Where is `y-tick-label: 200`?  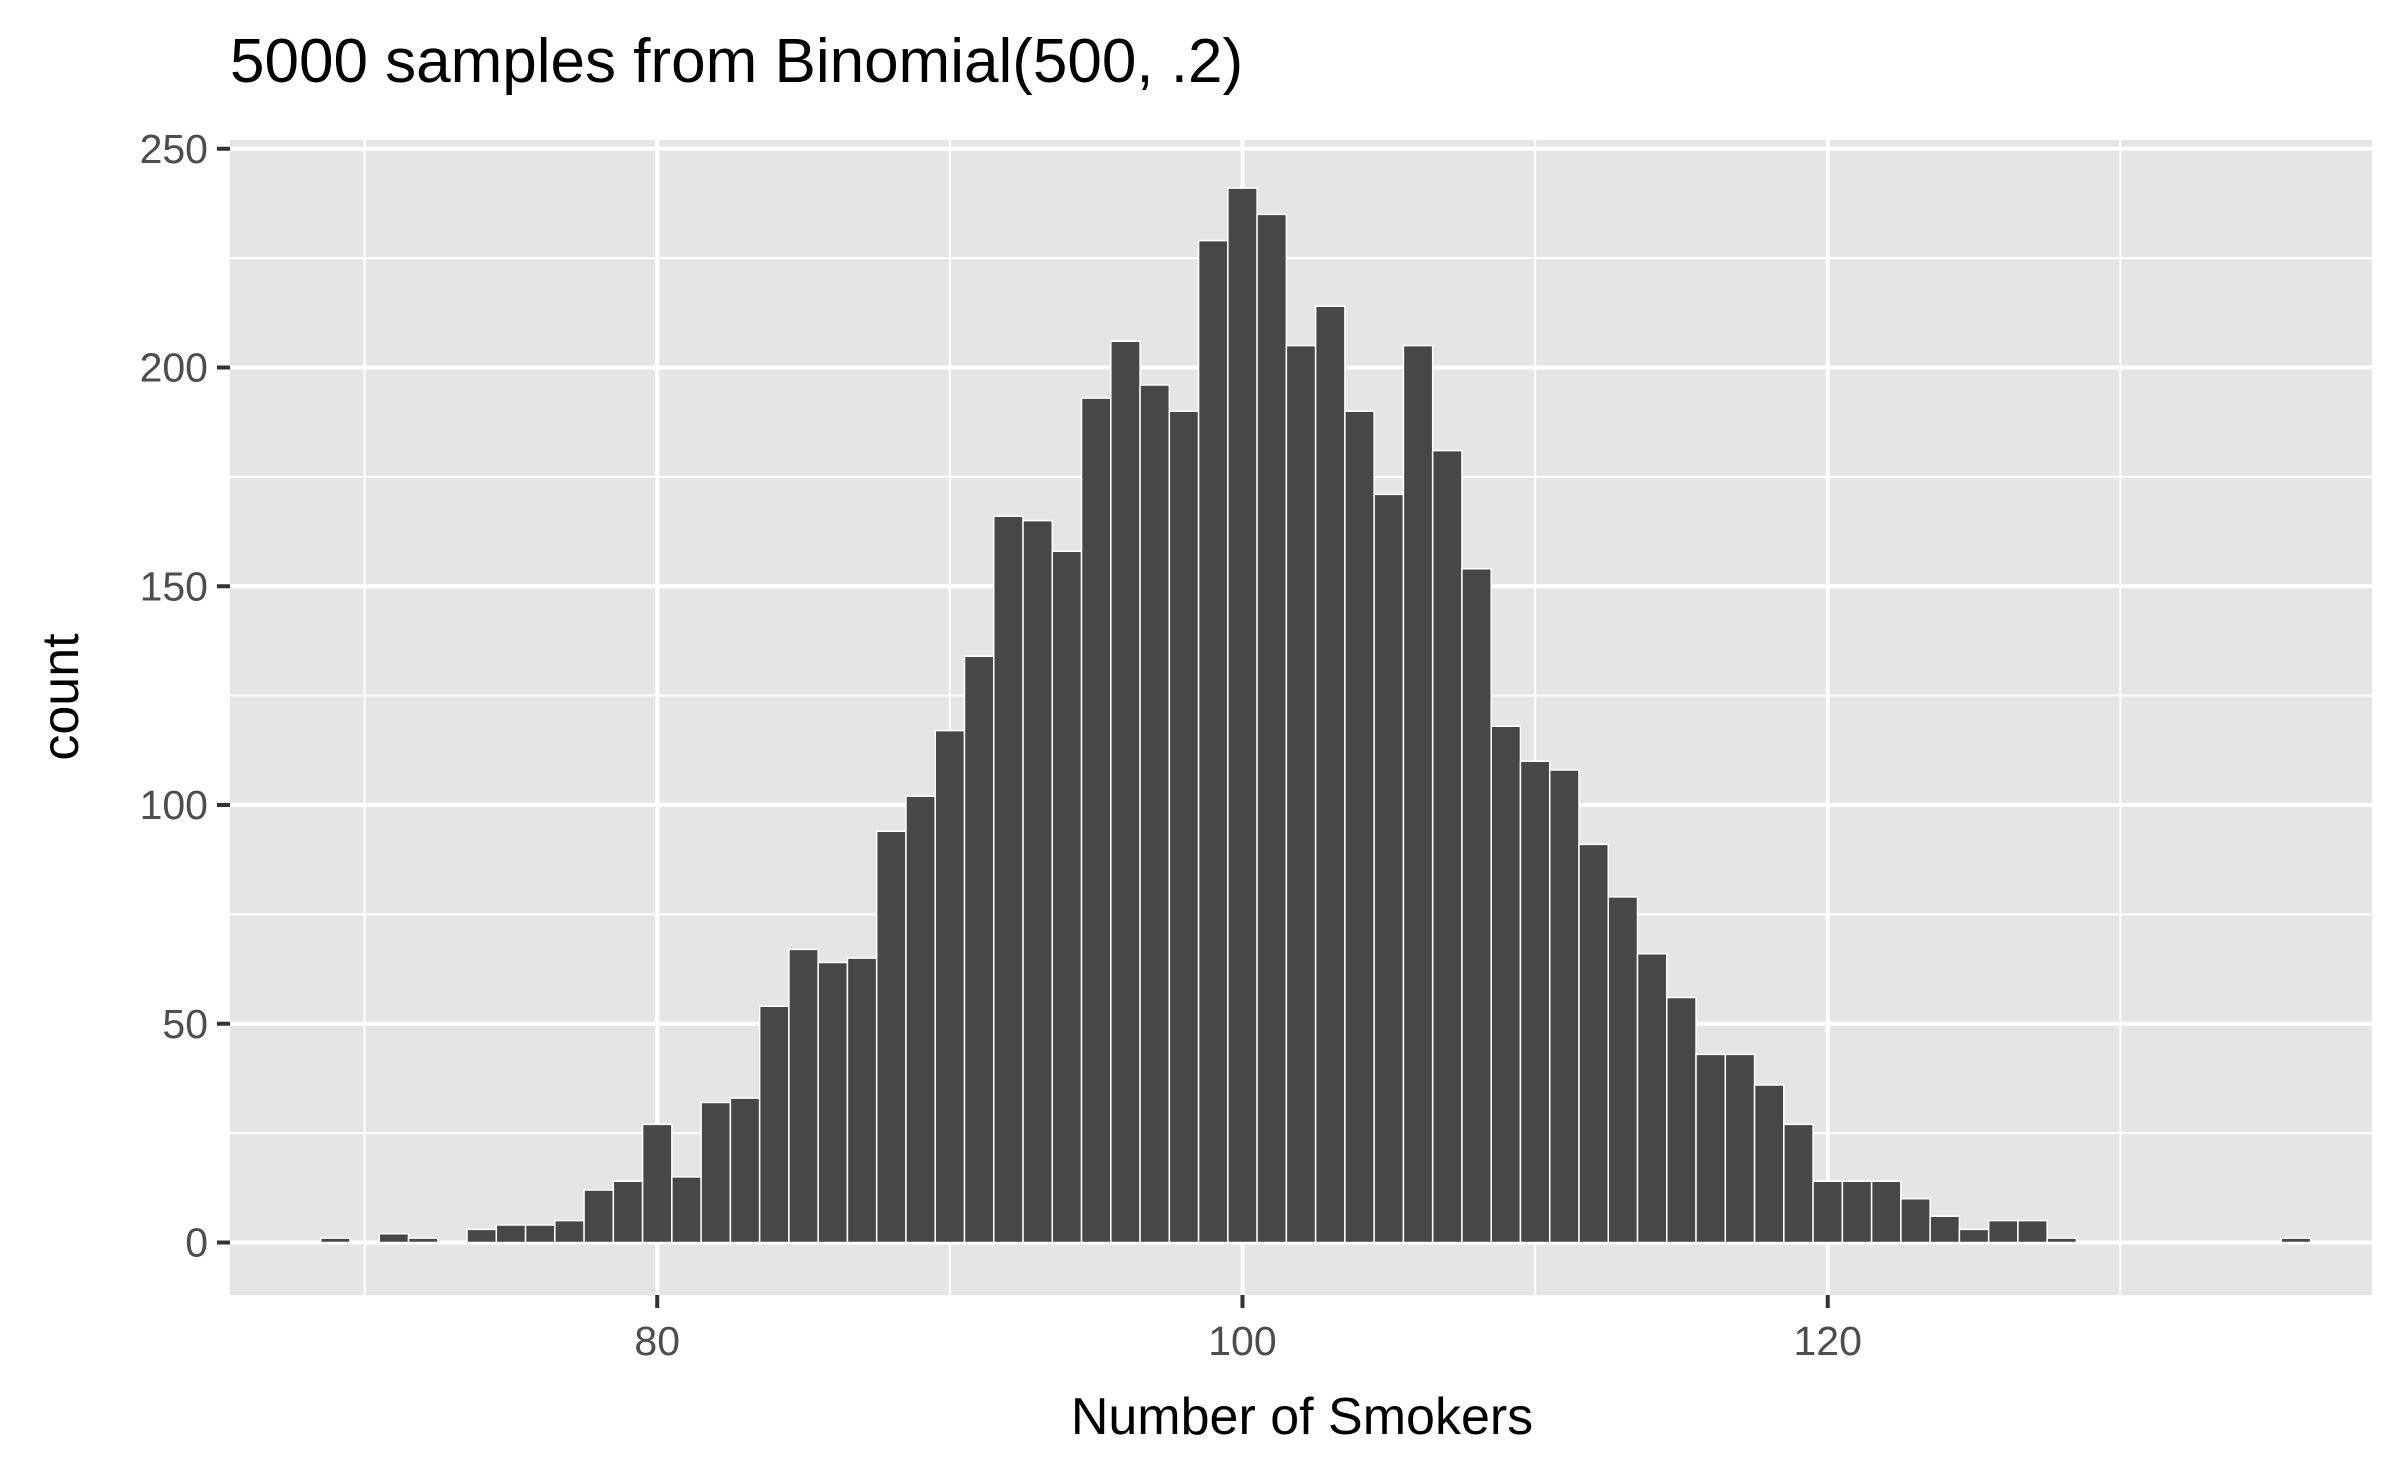
y-tick-label: 200 is located at coordinates (174, 368).